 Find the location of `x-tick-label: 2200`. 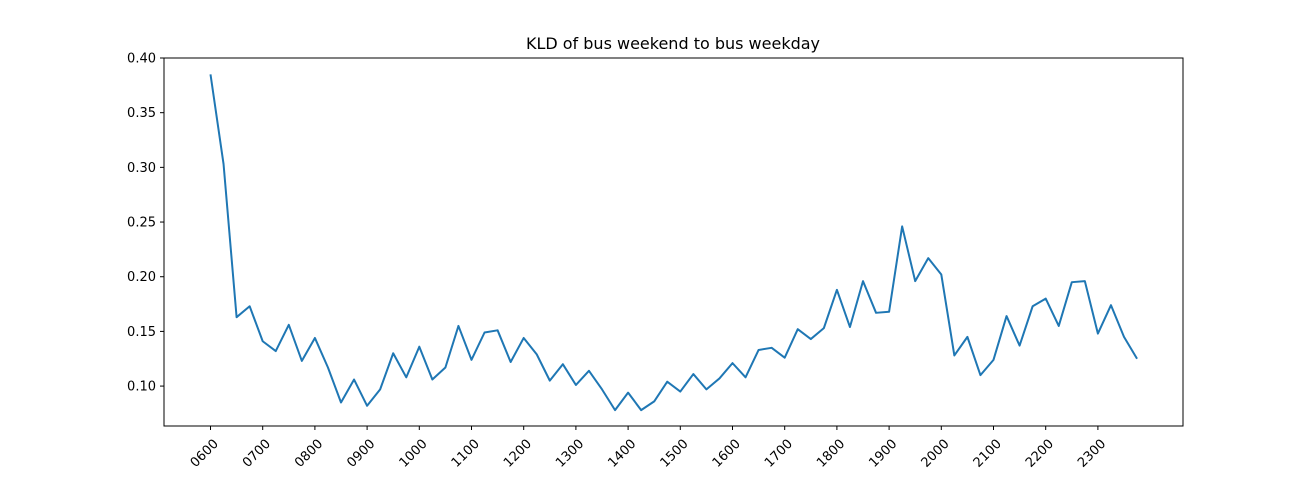

x-tick-label: 2200 is located at coordinates (1040, 454).